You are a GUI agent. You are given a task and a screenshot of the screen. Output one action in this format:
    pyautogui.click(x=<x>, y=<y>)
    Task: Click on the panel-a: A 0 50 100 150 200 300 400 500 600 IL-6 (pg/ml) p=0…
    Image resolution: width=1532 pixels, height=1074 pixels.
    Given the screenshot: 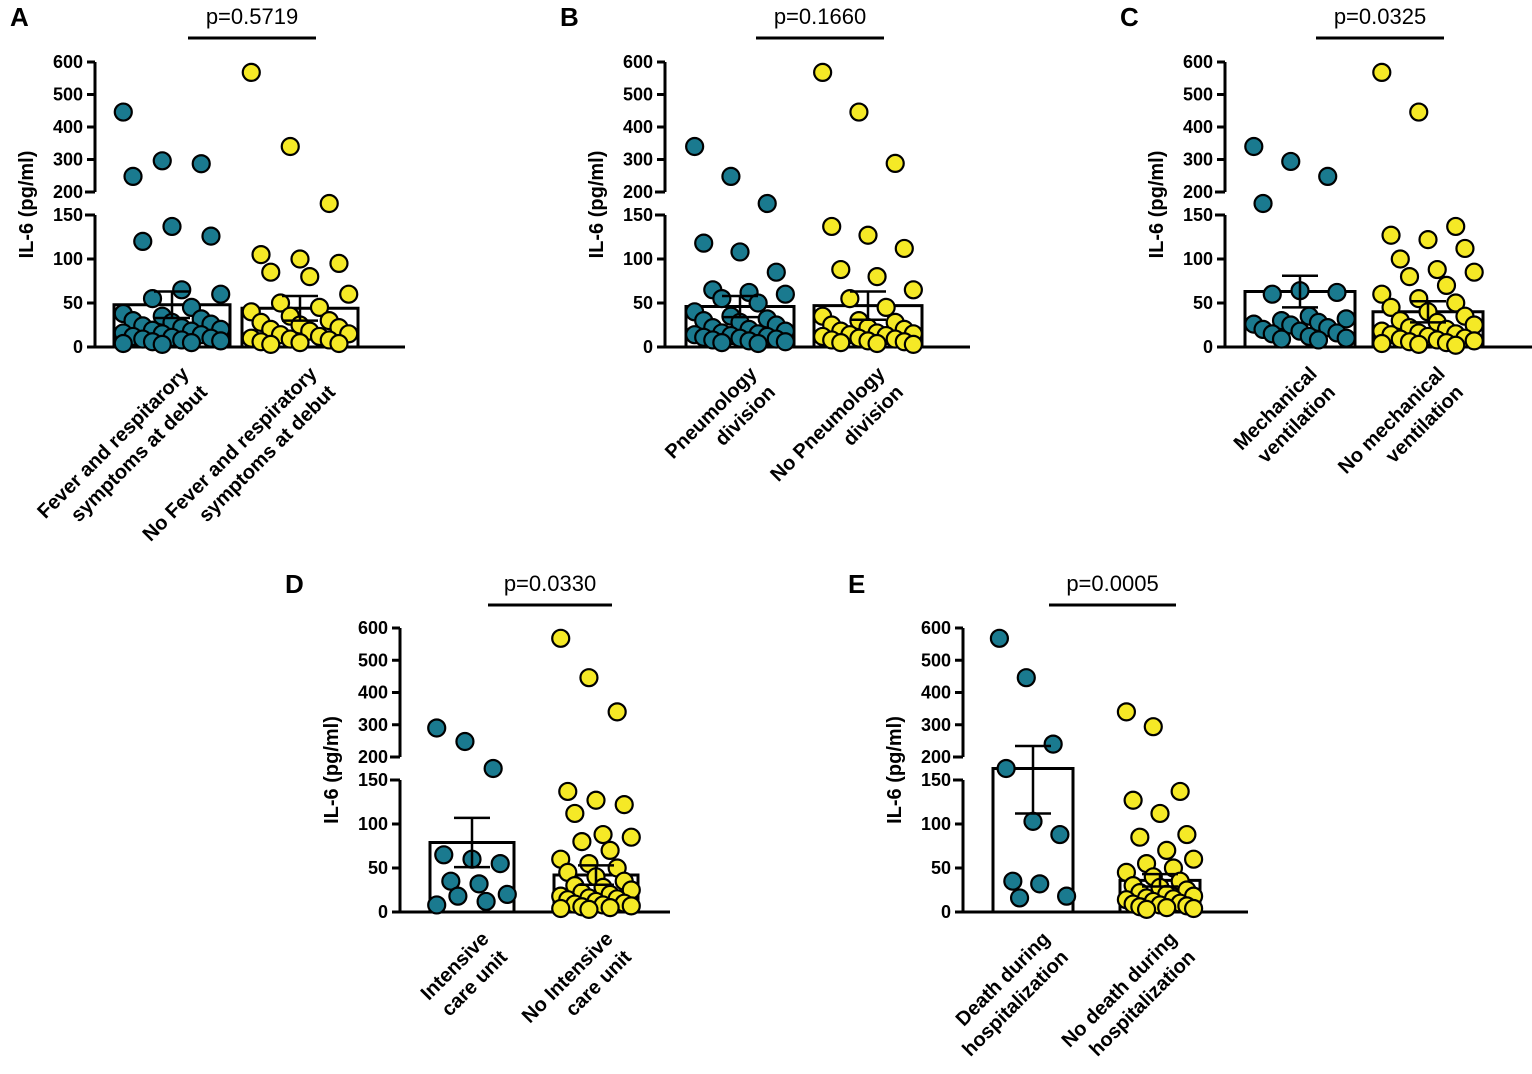 What is the action you would take?
    pyautogui.click(x=207, y=274)
    